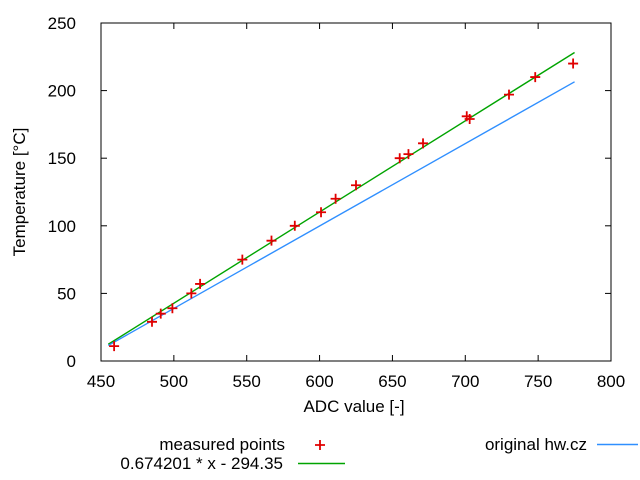 The width and height of the screenshot is (640, 480). What do you see at coordinates (611, 381) in the screenshot?
I see `x-tick-label: 800` at bounding box center [611, 381].